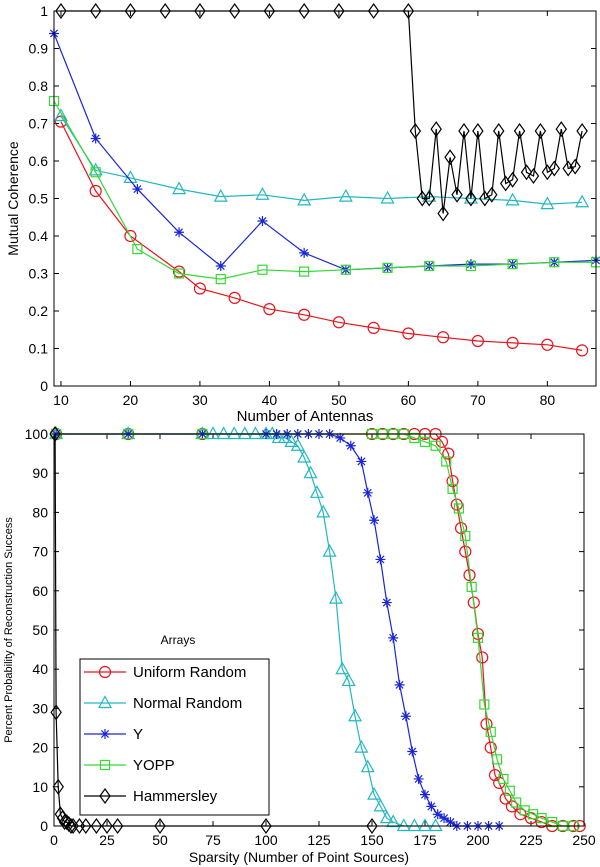 The image size is (600, 867). I want to click on y-tick-label: 20, so click(40, 748).